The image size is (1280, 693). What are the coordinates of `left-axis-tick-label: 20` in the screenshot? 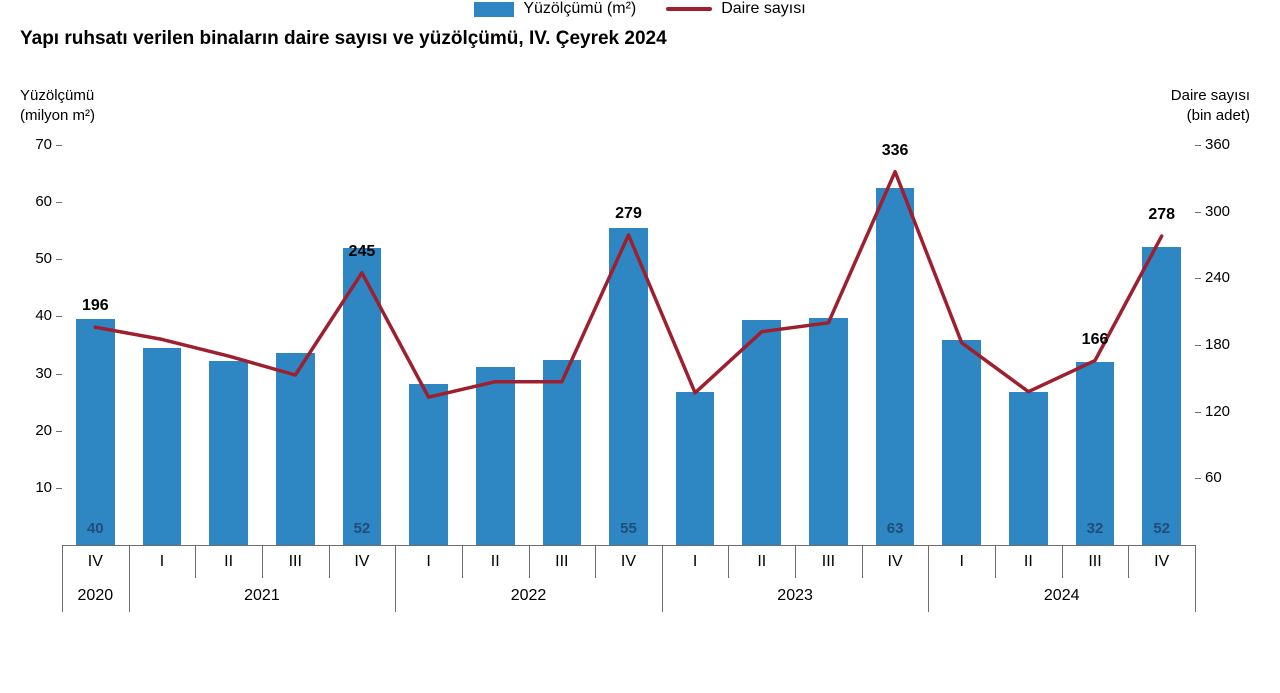 It's located at (43, 430).